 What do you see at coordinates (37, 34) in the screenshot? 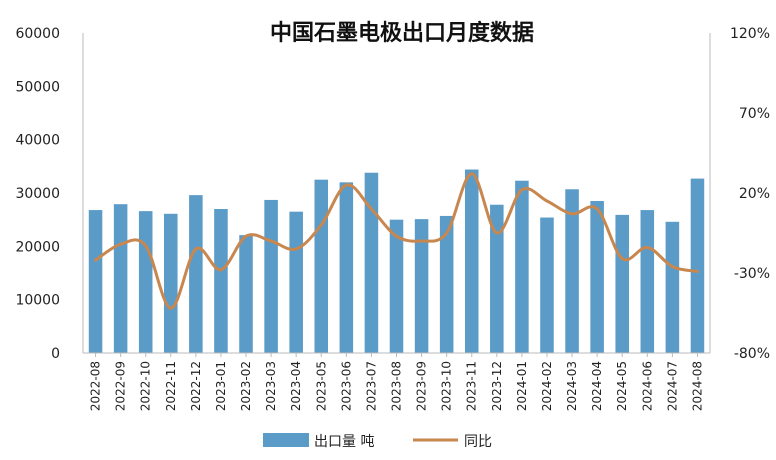
I see `y-left-tick-label: 60000` at bounding box center [37, 34].